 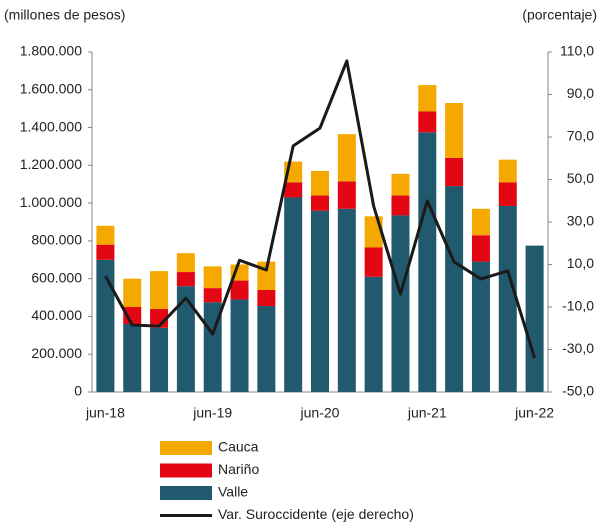 I want to click on y-tick-label: 0, so click(x=78, y=391).